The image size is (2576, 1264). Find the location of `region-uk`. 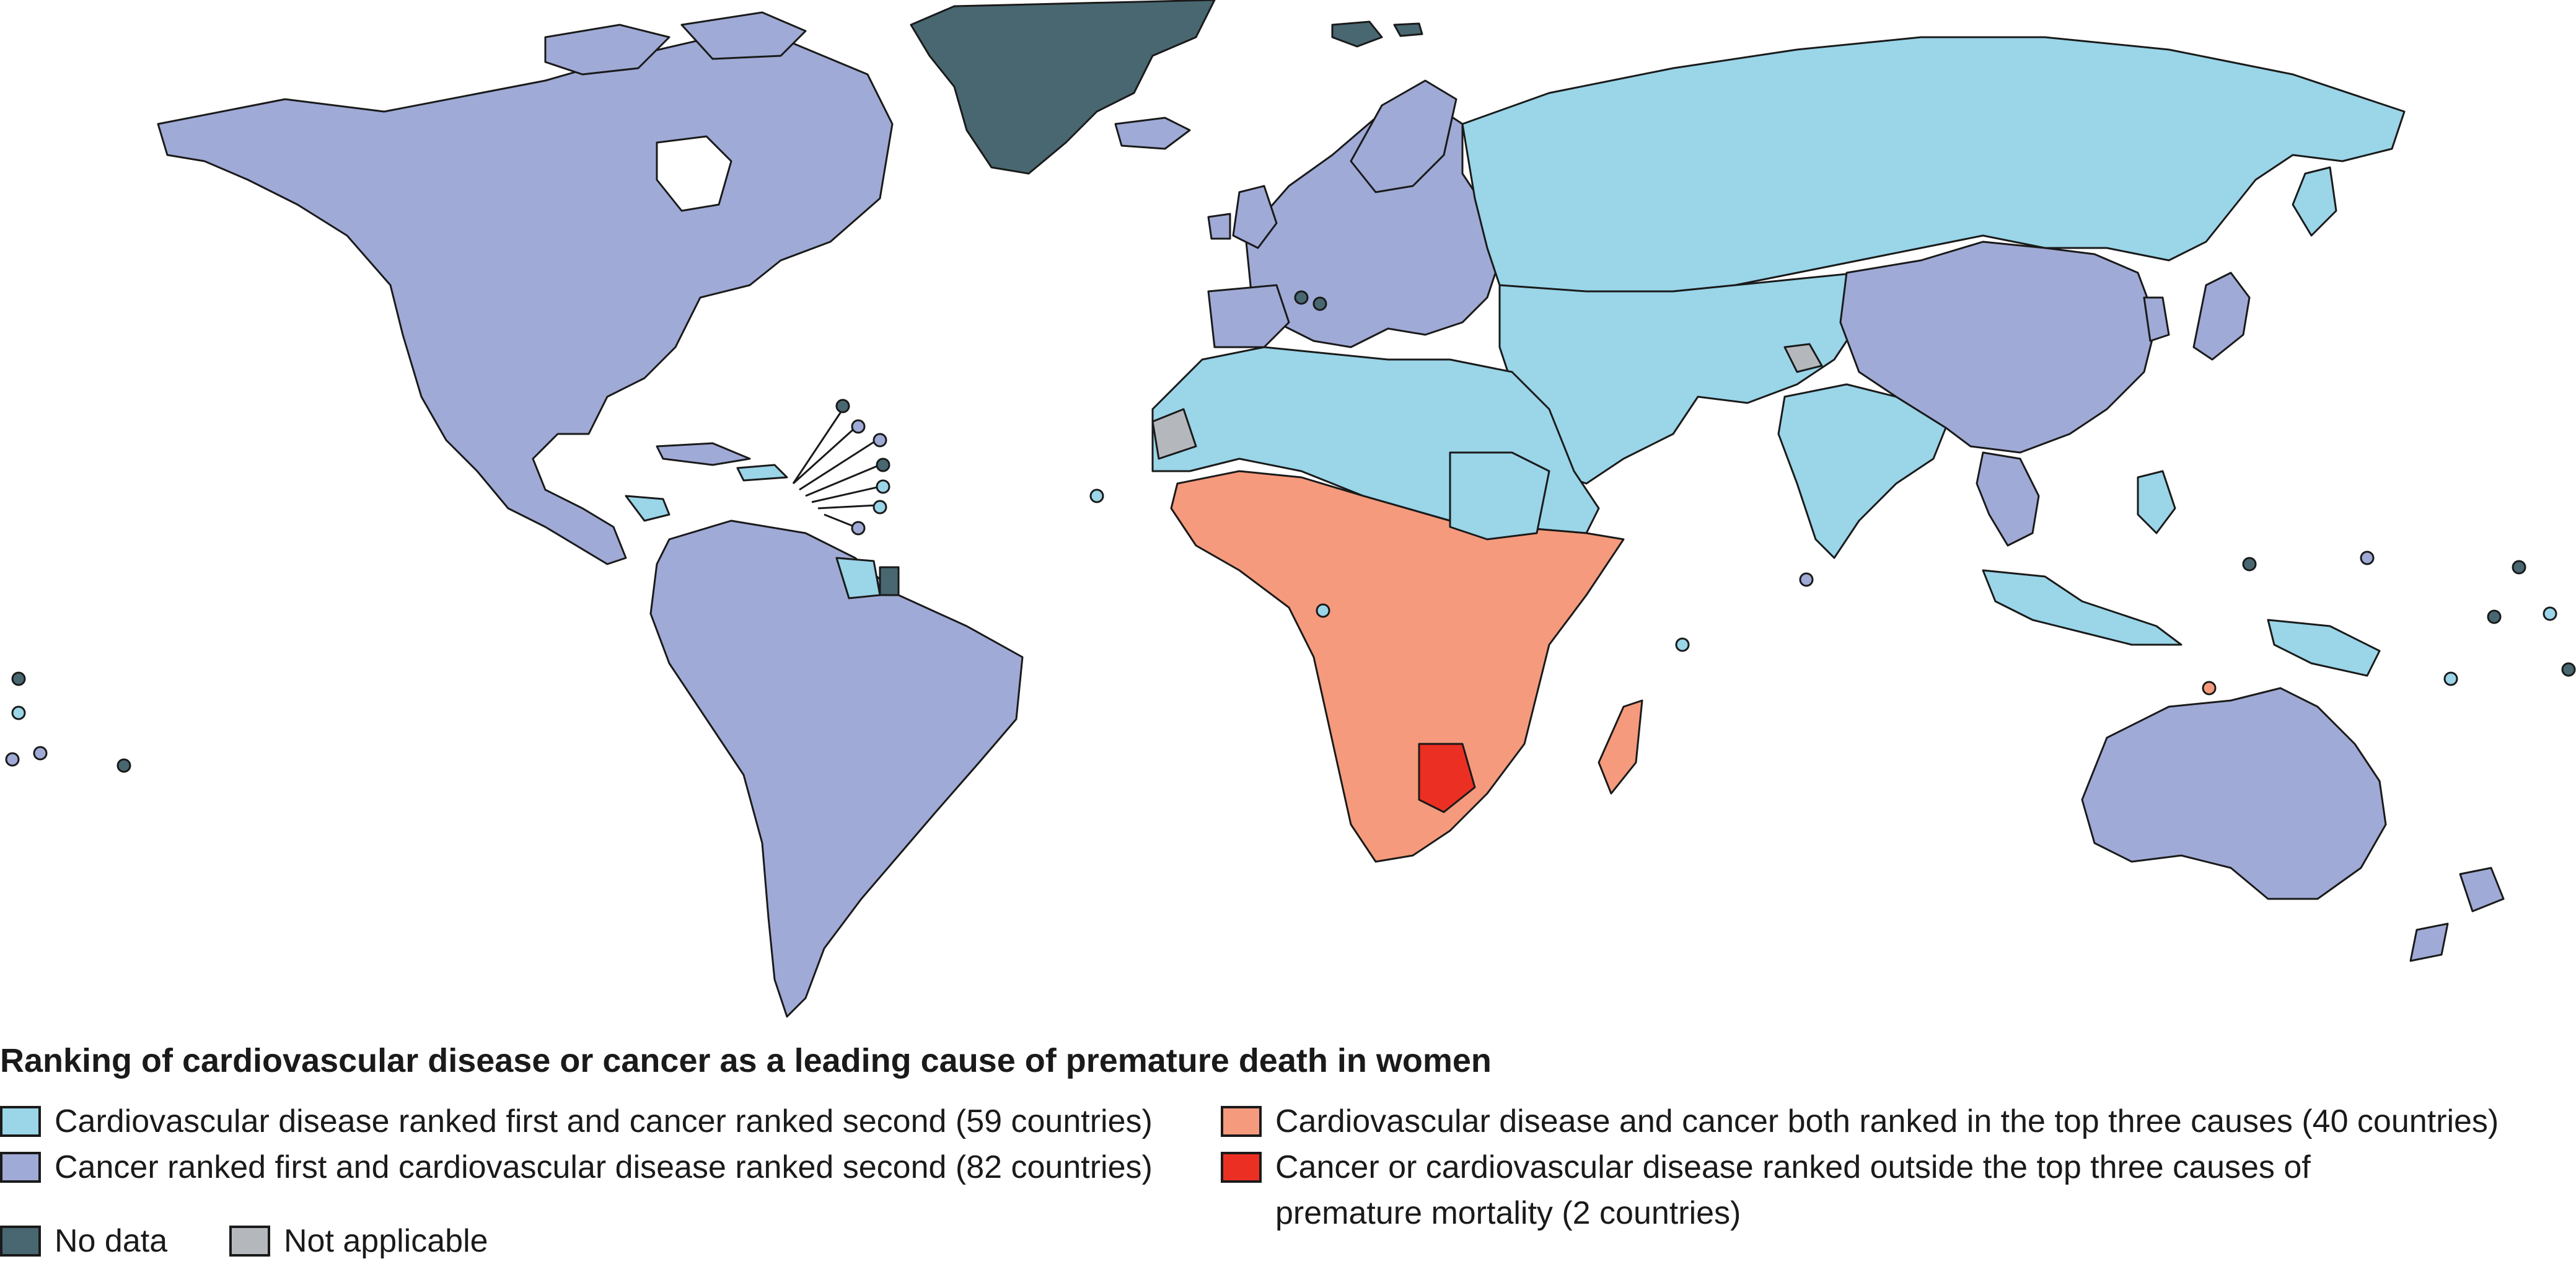

region-uk is located at coordinates (1255, 217).